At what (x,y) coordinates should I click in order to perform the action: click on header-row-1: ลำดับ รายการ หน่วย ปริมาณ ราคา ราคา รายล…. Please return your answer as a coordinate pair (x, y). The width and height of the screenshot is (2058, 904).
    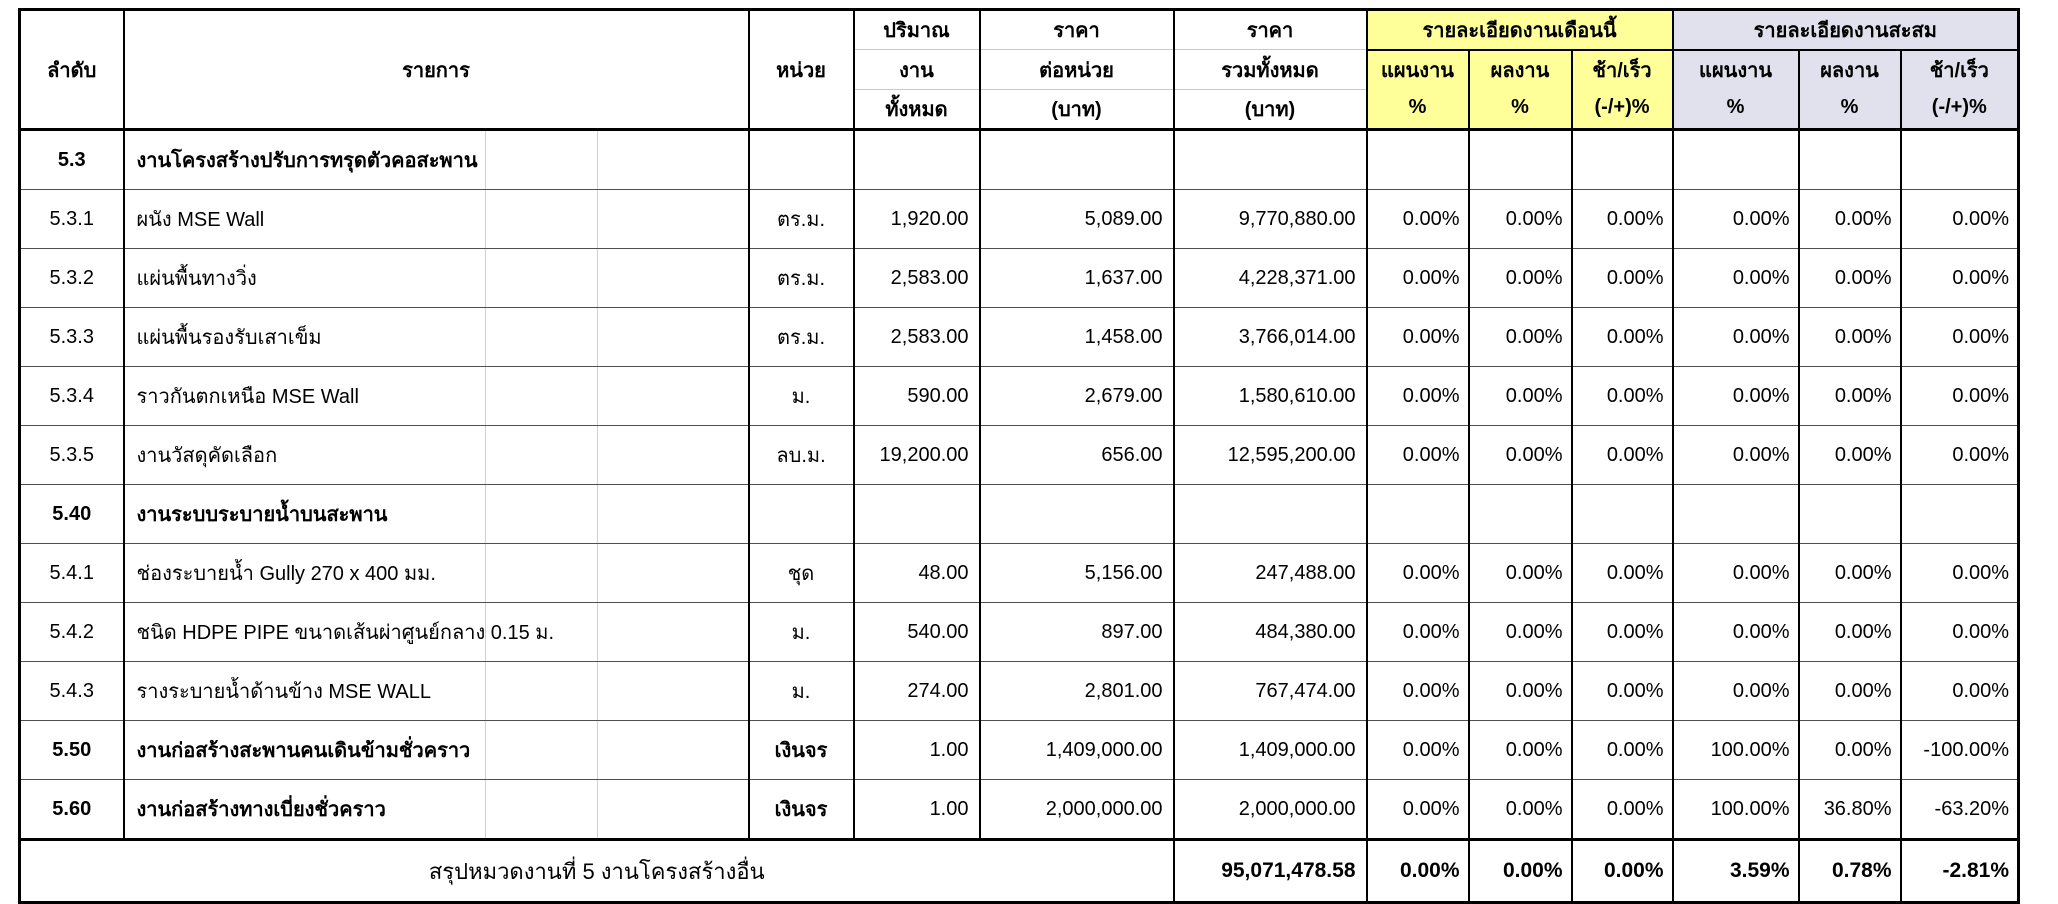
    Looking at the image, I should click on (1018, 69).